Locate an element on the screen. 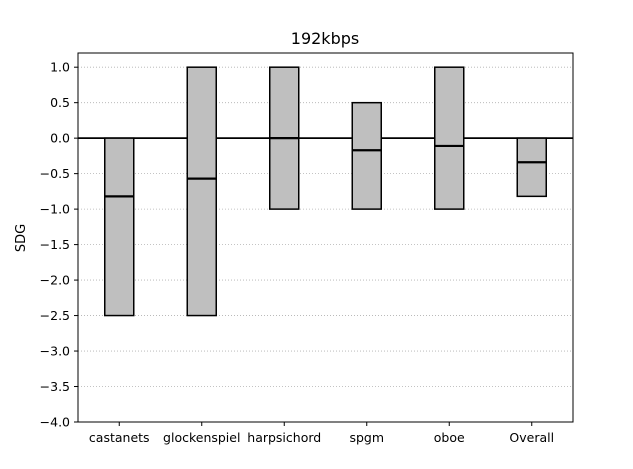 This screenshot has height=469, width=633. y-tick-label: 1.0 is located at coordinates (60, 67).